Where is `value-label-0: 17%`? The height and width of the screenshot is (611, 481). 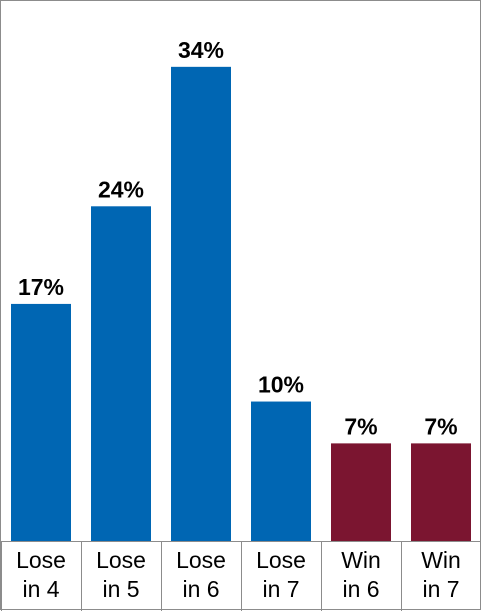
value-label-0: 17% is located at coordinates (41, 287).